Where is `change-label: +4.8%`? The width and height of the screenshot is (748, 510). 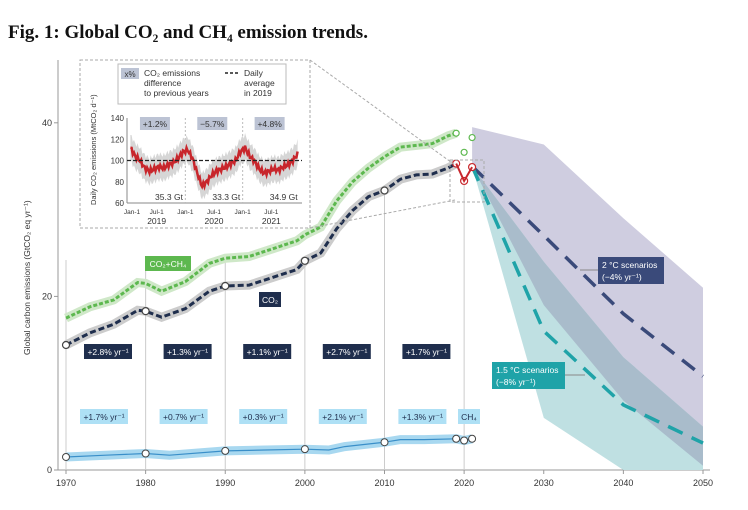
change-label: +4.8% is located at coordinates (269, 124).